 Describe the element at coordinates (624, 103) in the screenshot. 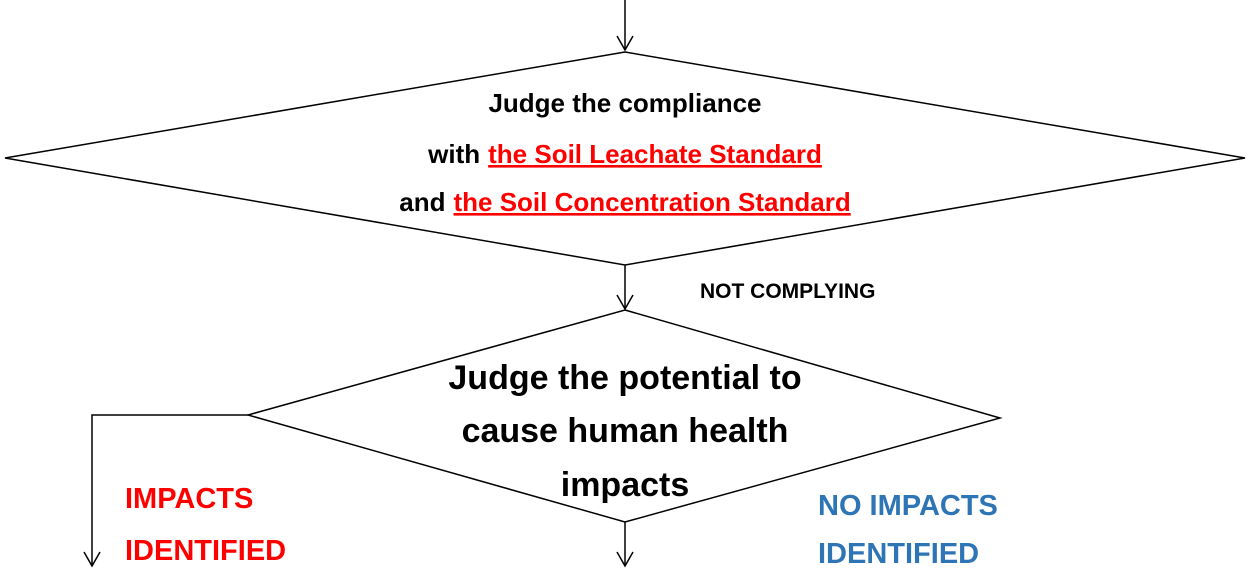

I see `decision-text: Judge the compliance` at that location.